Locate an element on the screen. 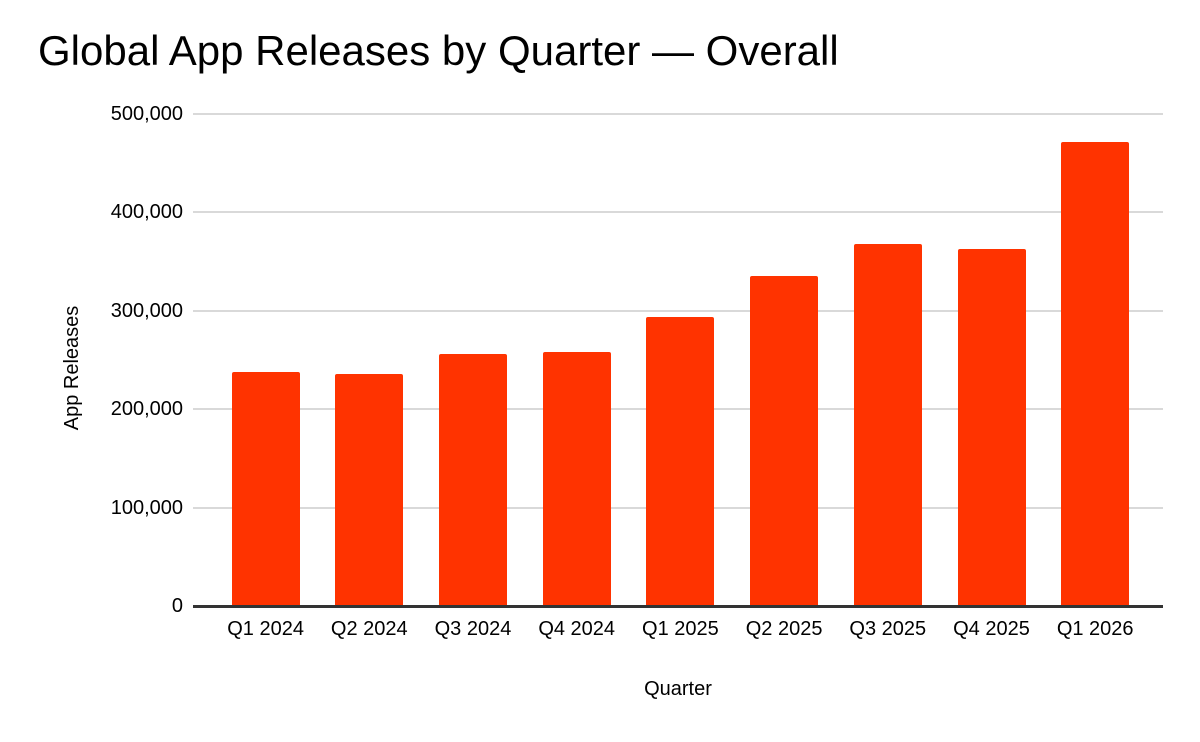 This screenshot has height=742, width=1200. bar-q1-2026 is located at coordinates (1095, 374).